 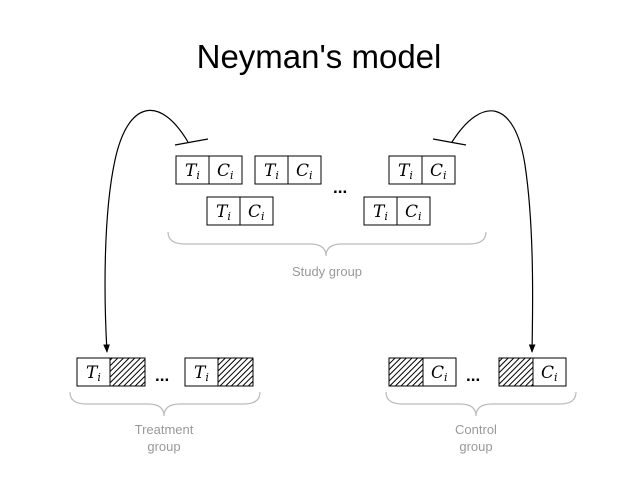 I want to click on study-group-label: Study group, so click(x=327, y=271).